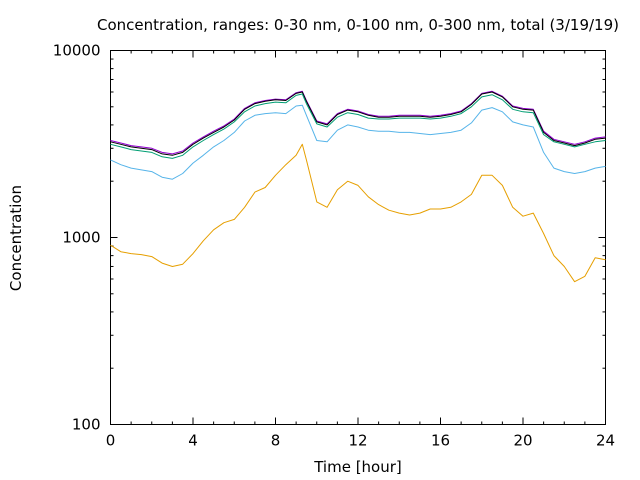 This screenshot has width=640, height=480. What do you see at coordinates (357, 441) in the screenshot?
I see `x-tick-label: 12` at bounding box center [357, 441].